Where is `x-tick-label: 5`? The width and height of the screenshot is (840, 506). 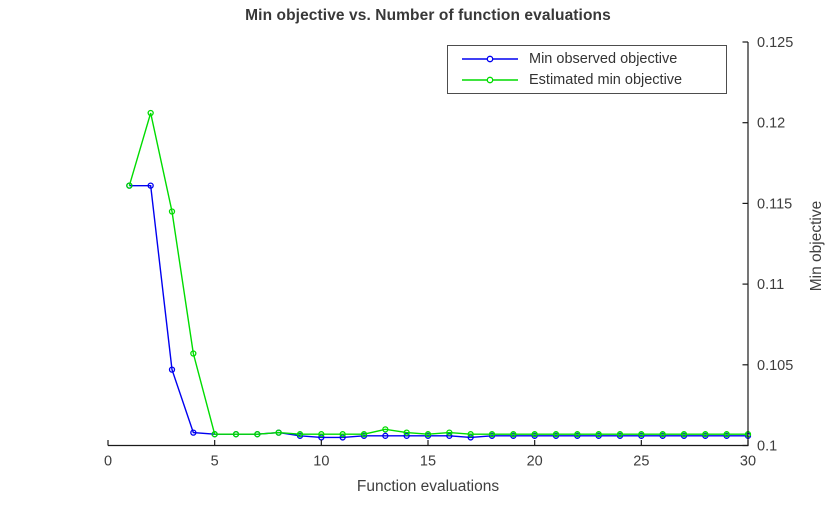
x-tick-label: 5 is located at coordinates (215, 462).